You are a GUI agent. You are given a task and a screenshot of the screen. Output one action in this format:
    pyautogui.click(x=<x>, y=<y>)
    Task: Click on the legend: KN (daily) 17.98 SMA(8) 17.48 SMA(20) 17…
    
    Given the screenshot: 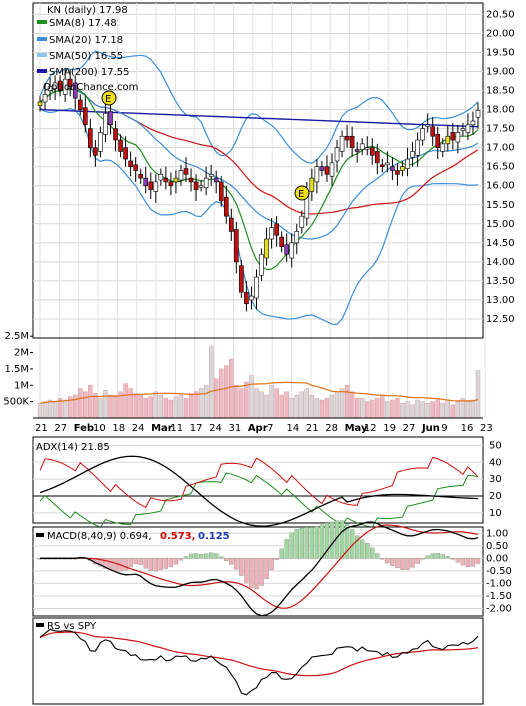 What is the action you would take?
    pyautogui.click(x=87, y=49)
    